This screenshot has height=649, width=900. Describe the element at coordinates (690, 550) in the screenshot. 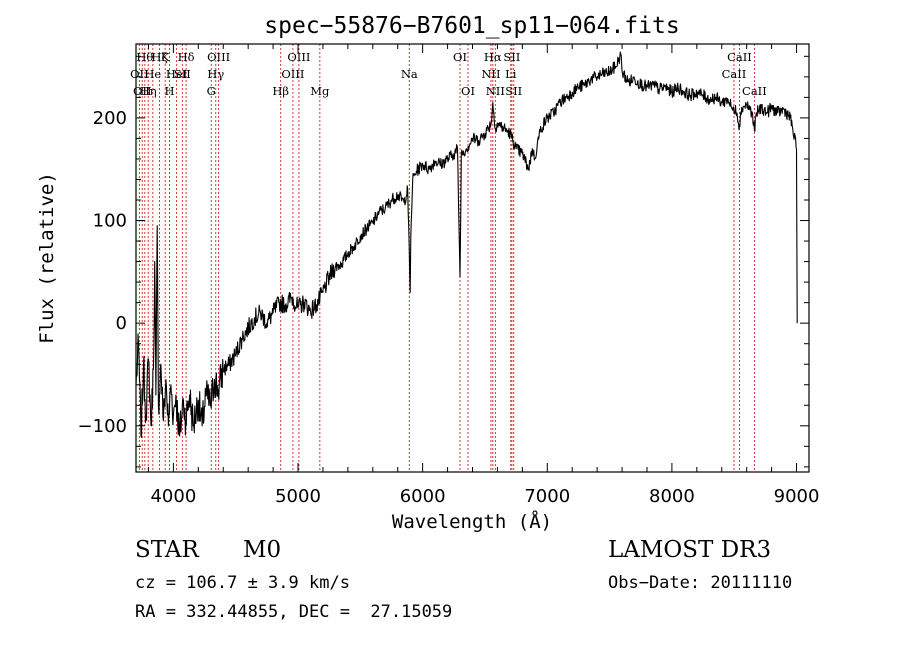

I see `survey-label: LAMOST DR3` at that location.